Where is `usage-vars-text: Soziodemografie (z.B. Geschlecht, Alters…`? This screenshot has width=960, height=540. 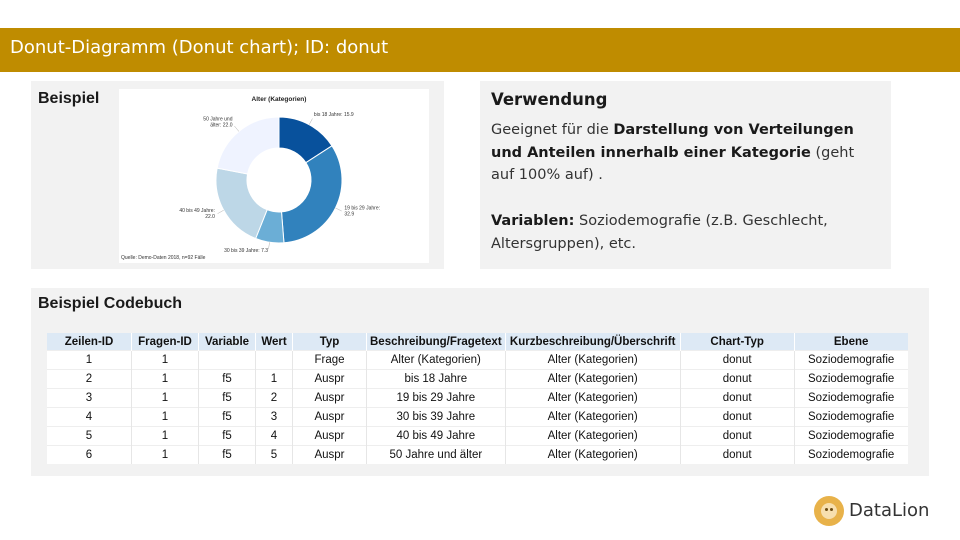
usage-vars-text: Soziodemografie (z.B. Geschlecht, Alters… is located at coordinates (659, 232).